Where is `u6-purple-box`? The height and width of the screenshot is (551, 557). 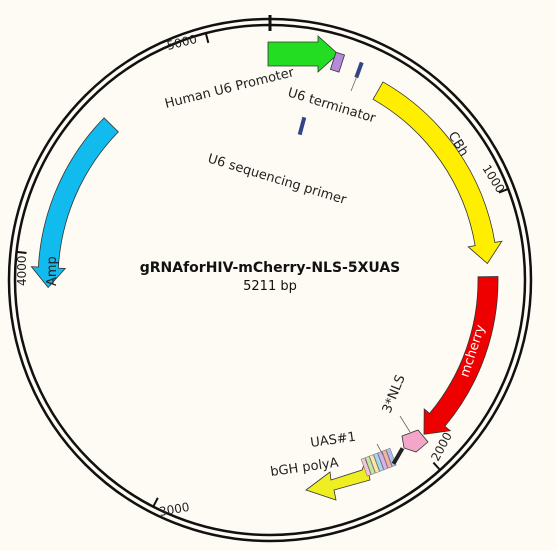
u6-purple-box is located at coordinates (337, 62).